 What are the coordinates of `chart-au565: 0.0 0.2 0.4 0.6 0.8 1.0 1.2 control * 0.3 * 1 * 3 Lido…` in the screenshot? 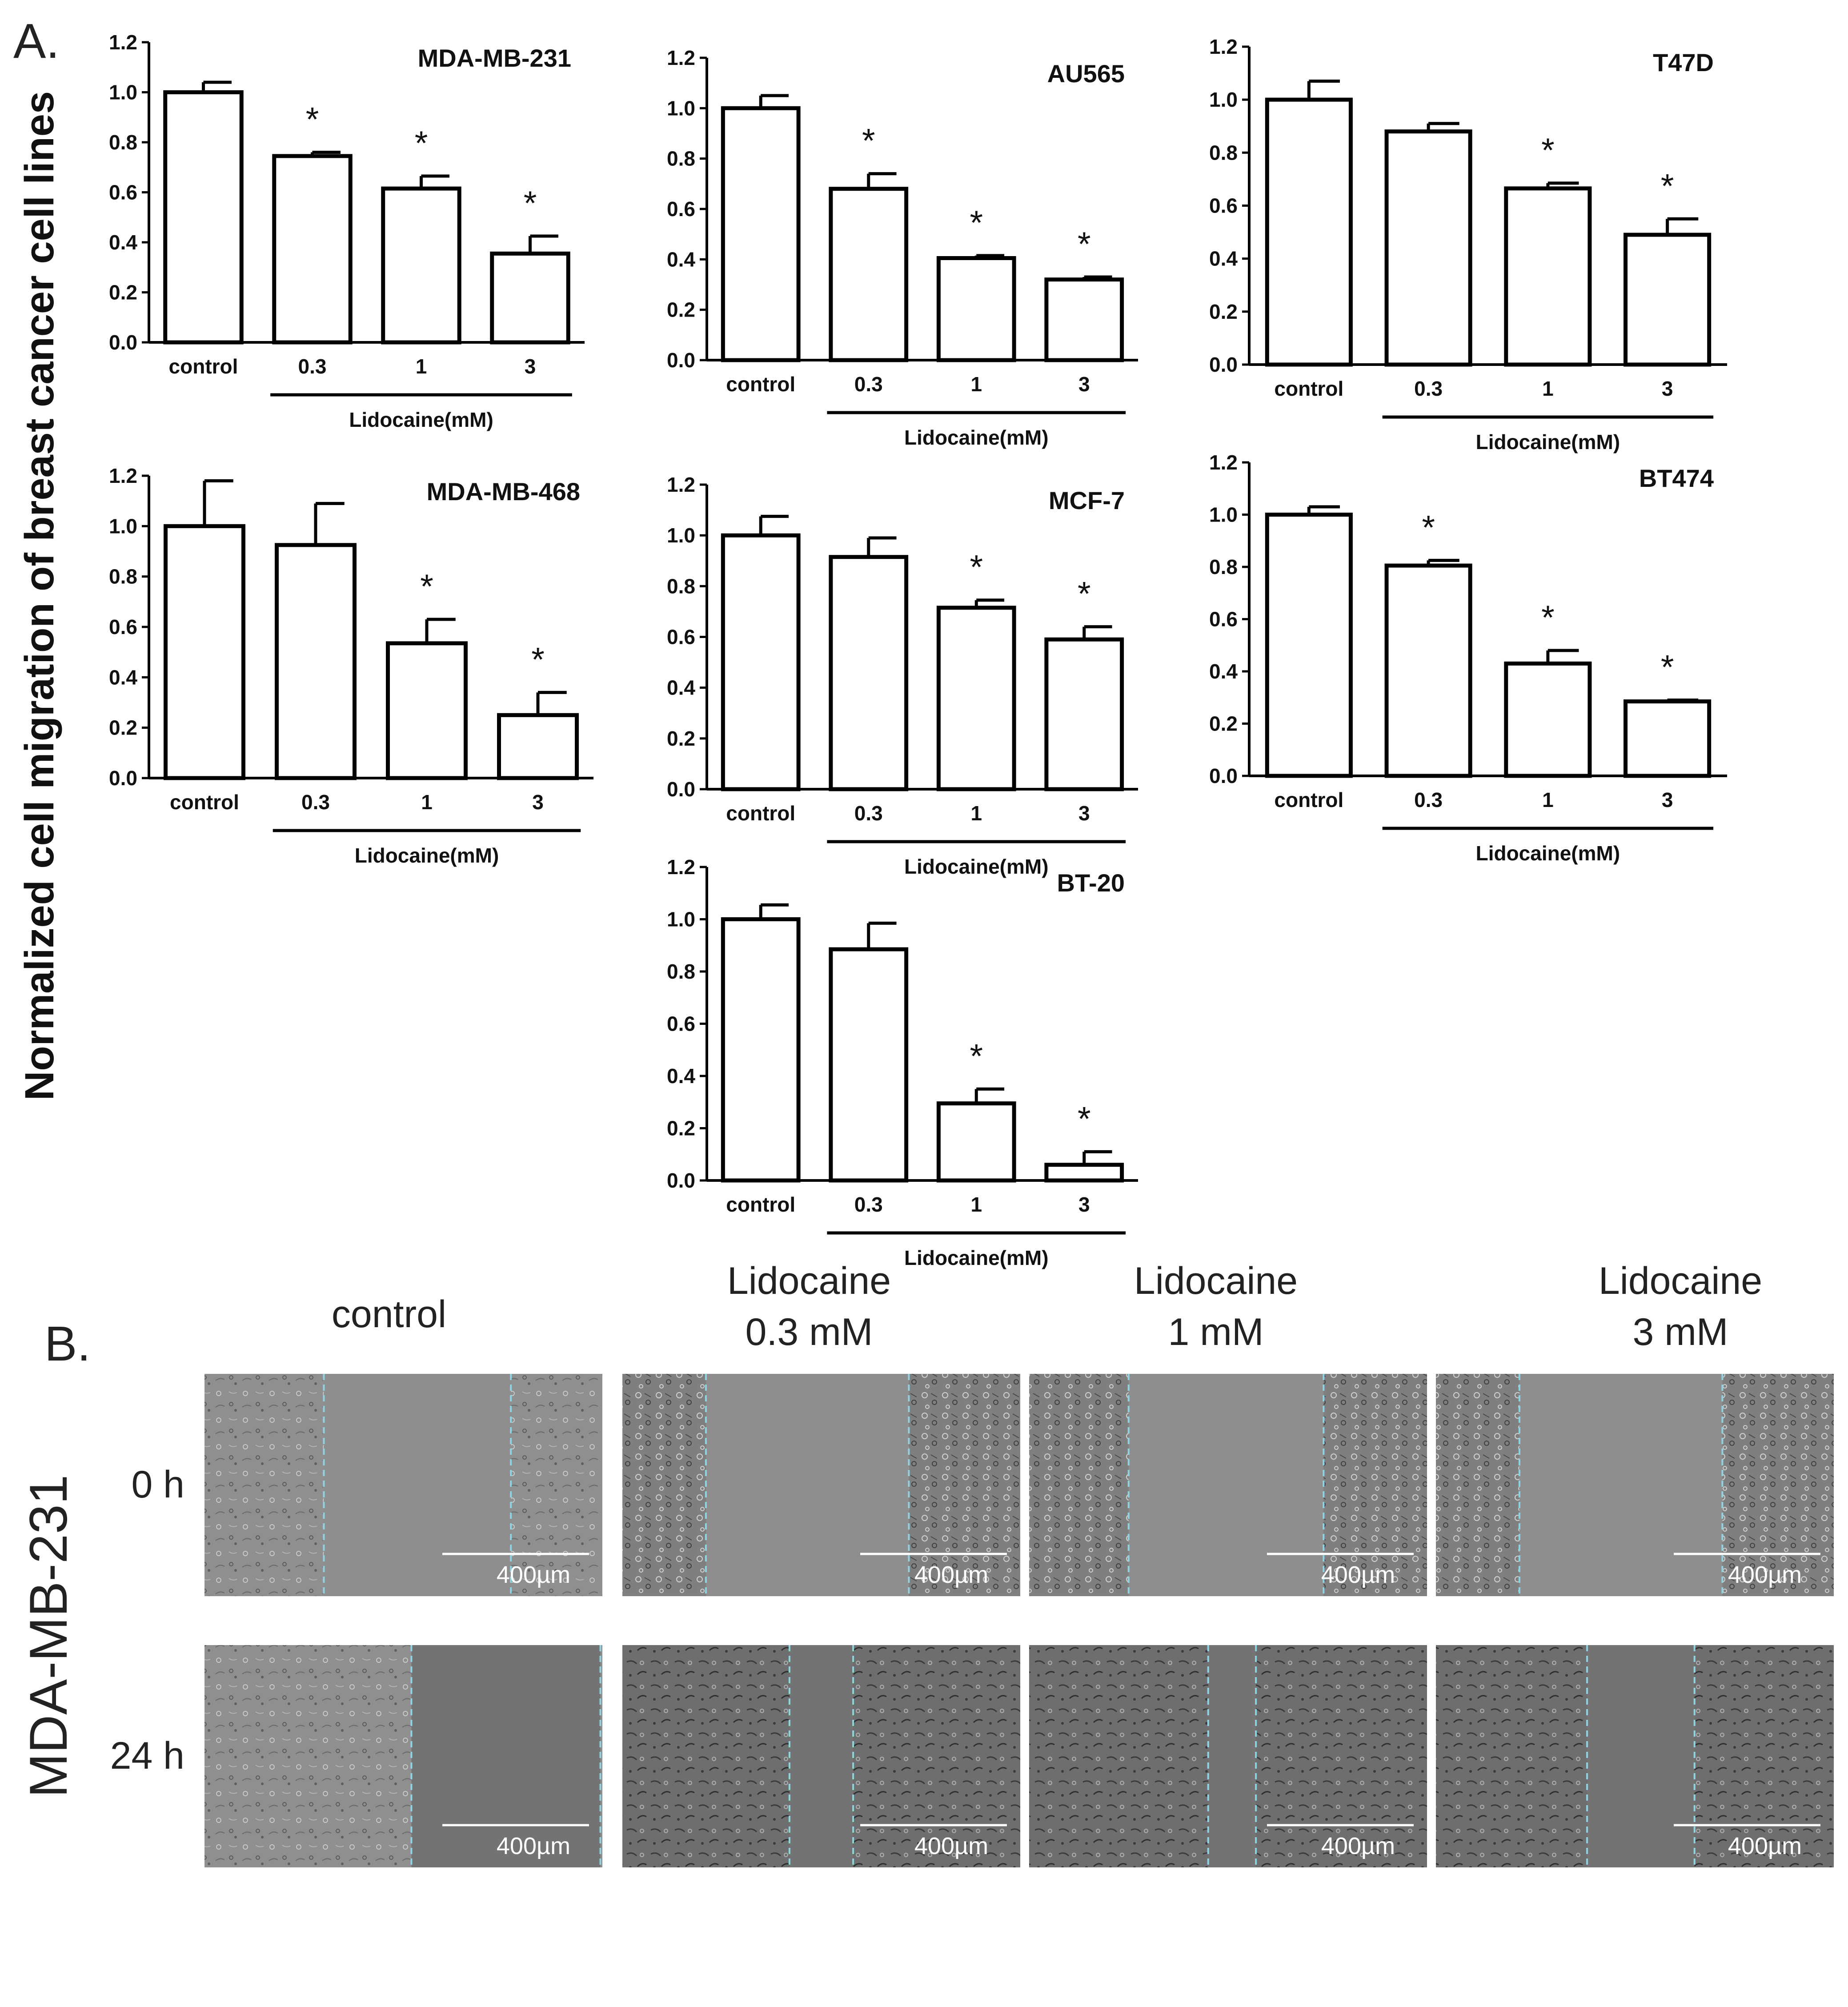 It's located at (902, 248).